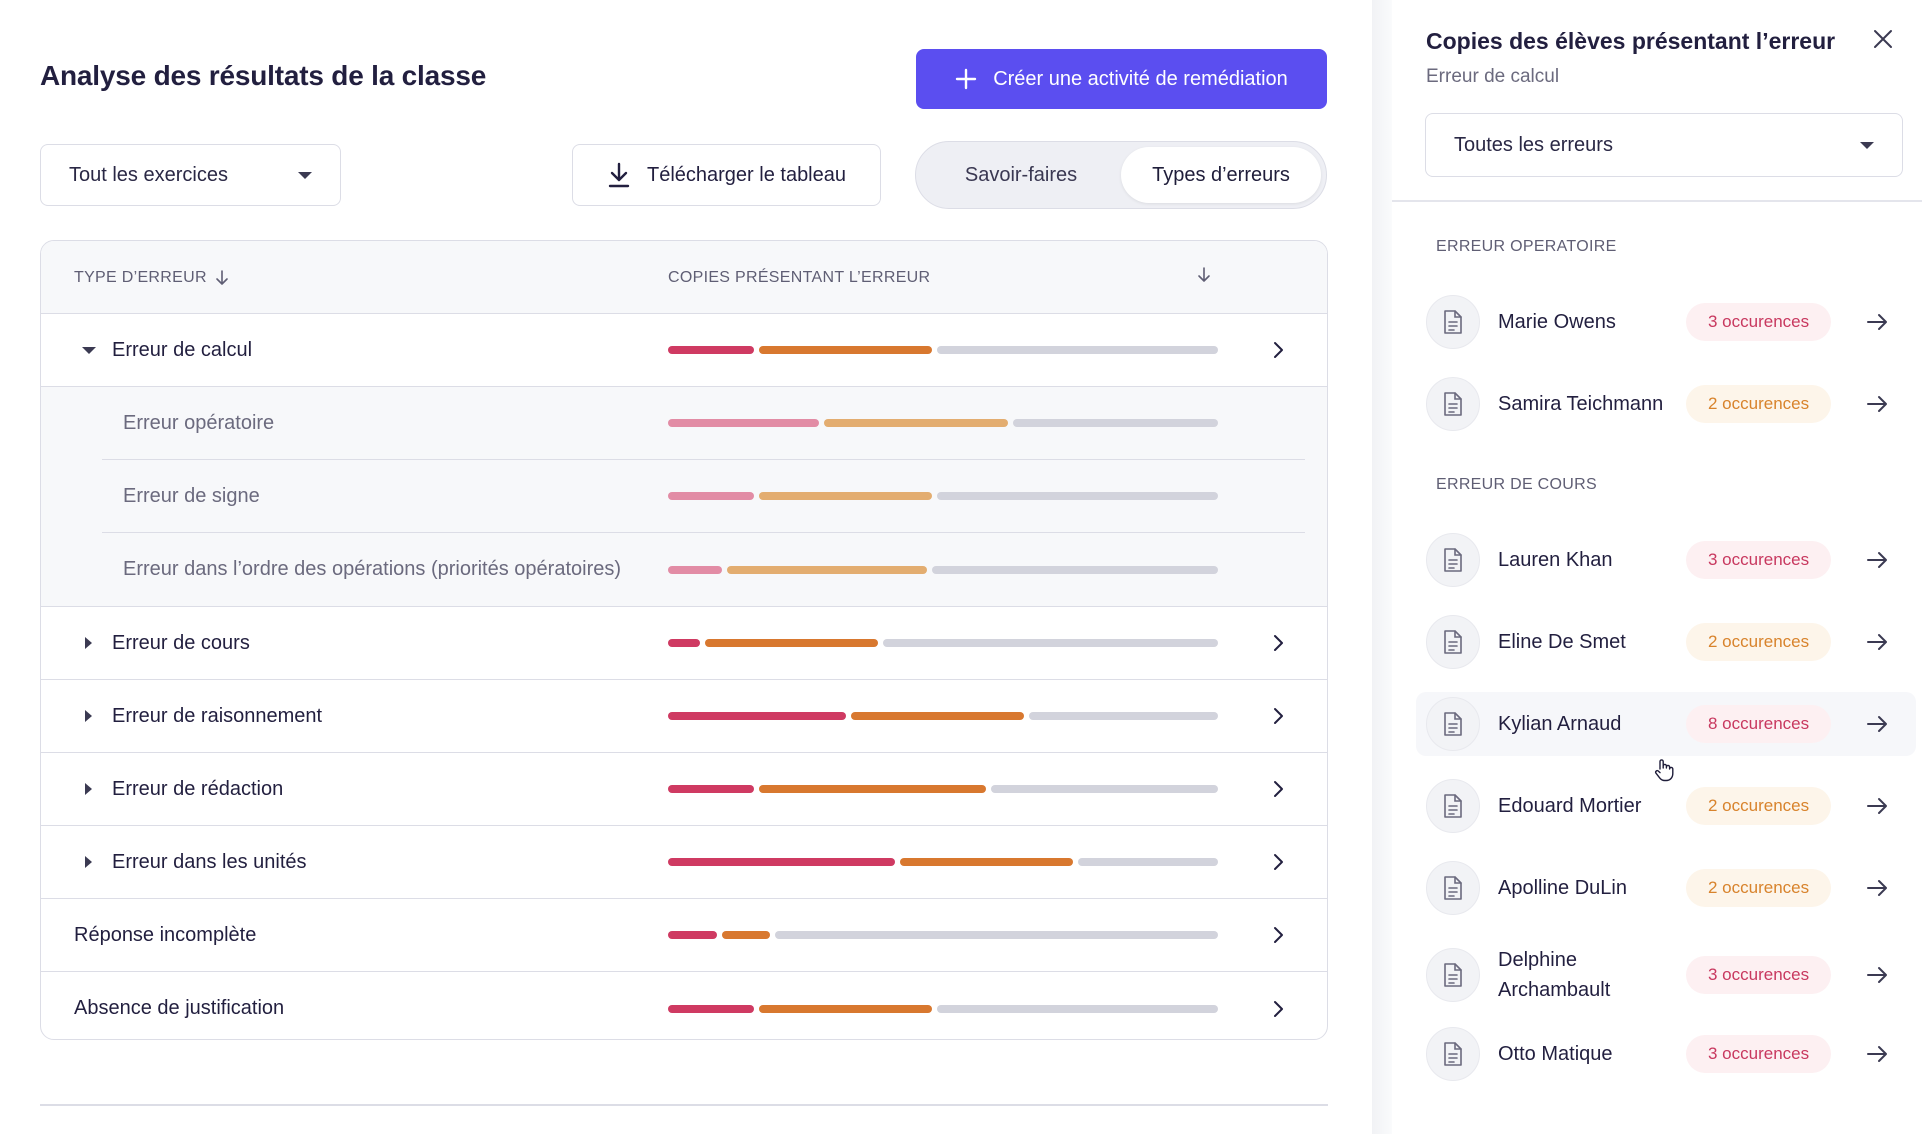  Describe the element at coordinates (1666, 975) in the screenshot. I see `student-row: Delphine Archambault 3 occurences` at that location.